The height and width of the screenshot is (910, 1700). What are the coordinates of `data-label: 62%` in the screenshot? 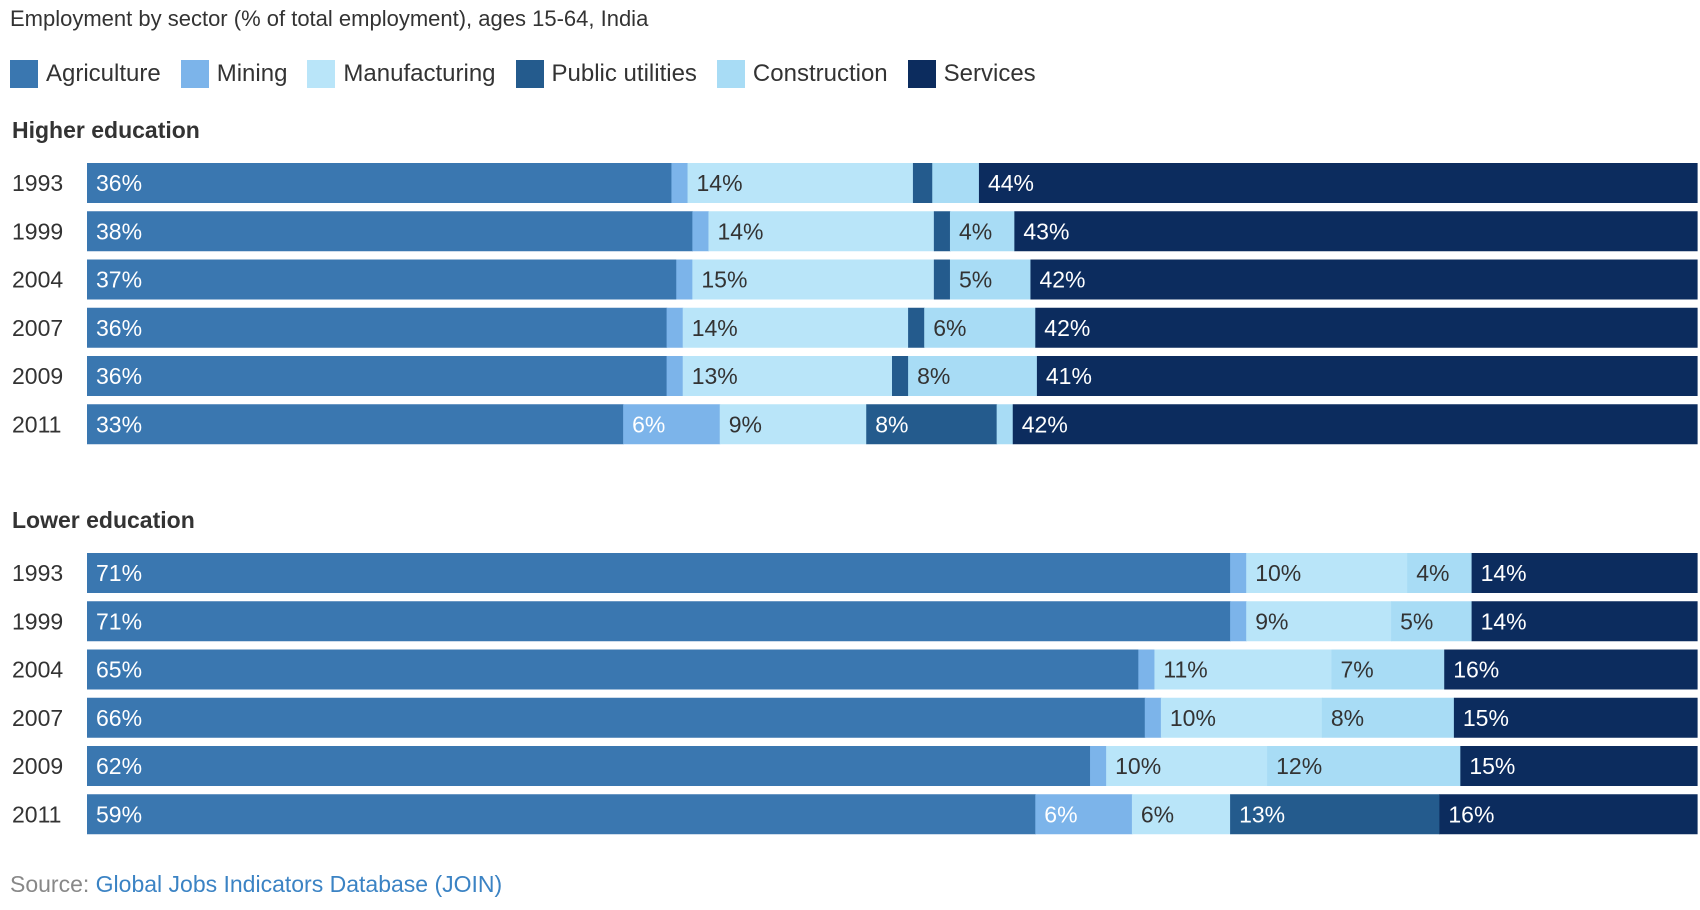 It's located at (119, 766).